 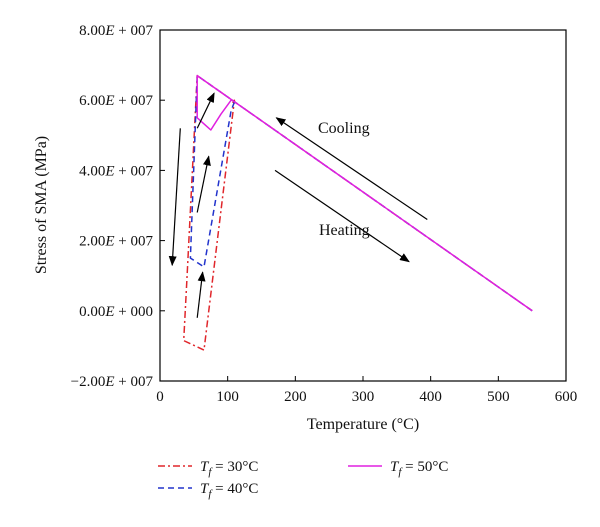 I want to click on x-axis-title: Temperature (°C), so click(x=363, y=424).